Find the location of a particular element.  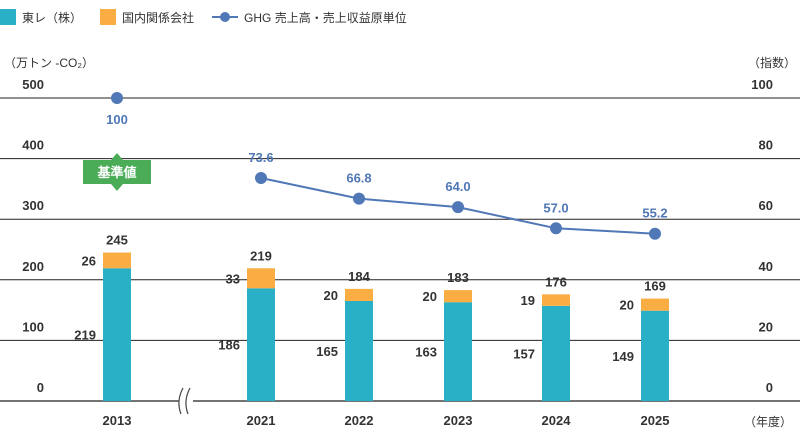

bar-label-toray: 165 is located at coordinates (327, 351).